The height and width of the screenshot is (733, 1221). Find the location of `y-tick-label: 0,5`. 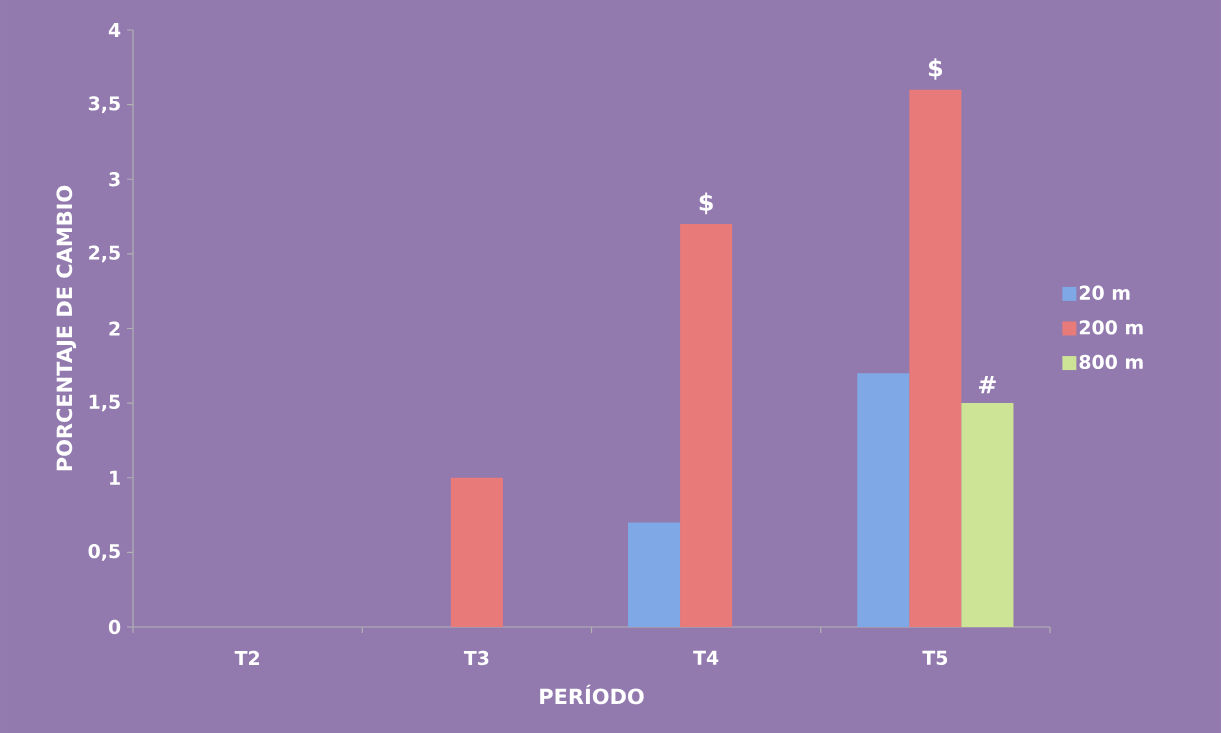

y-tick-label: 0,5 is located at coordinates (104, 552).